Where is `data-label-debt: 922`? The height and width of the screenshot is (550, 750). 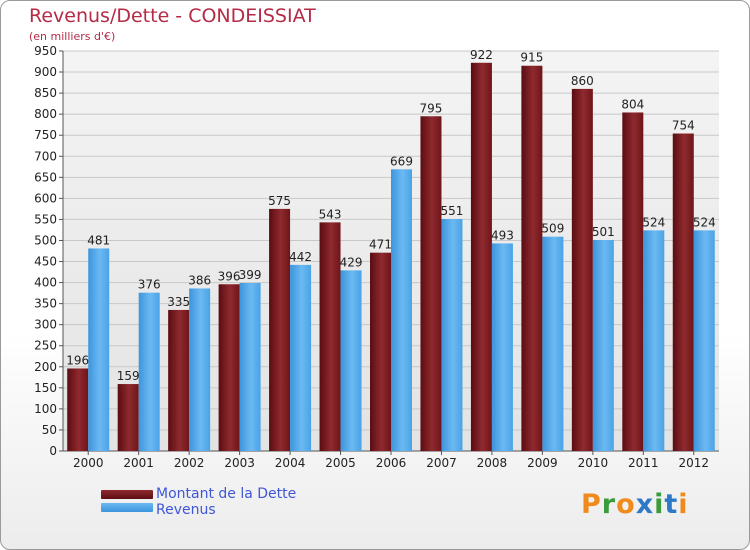
data-label-debt: 922 is located at coordinates (481, 55).